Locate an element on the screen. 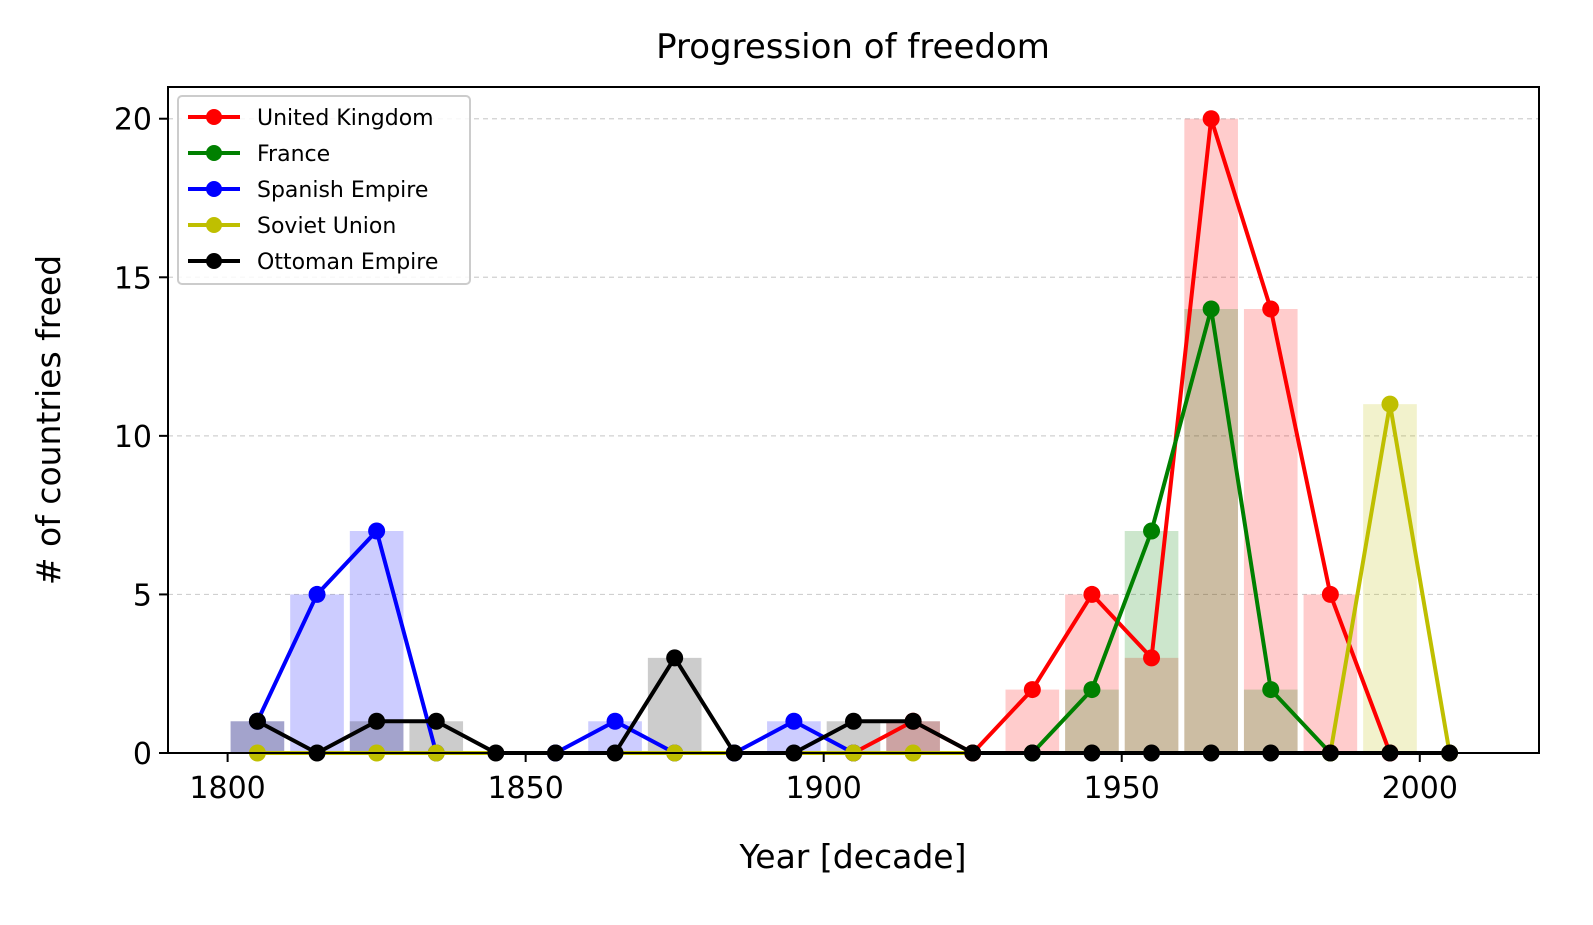 This screenshot has height=925, width=1593. x-tick-label: 1850 is located at coordinates (525, 788).